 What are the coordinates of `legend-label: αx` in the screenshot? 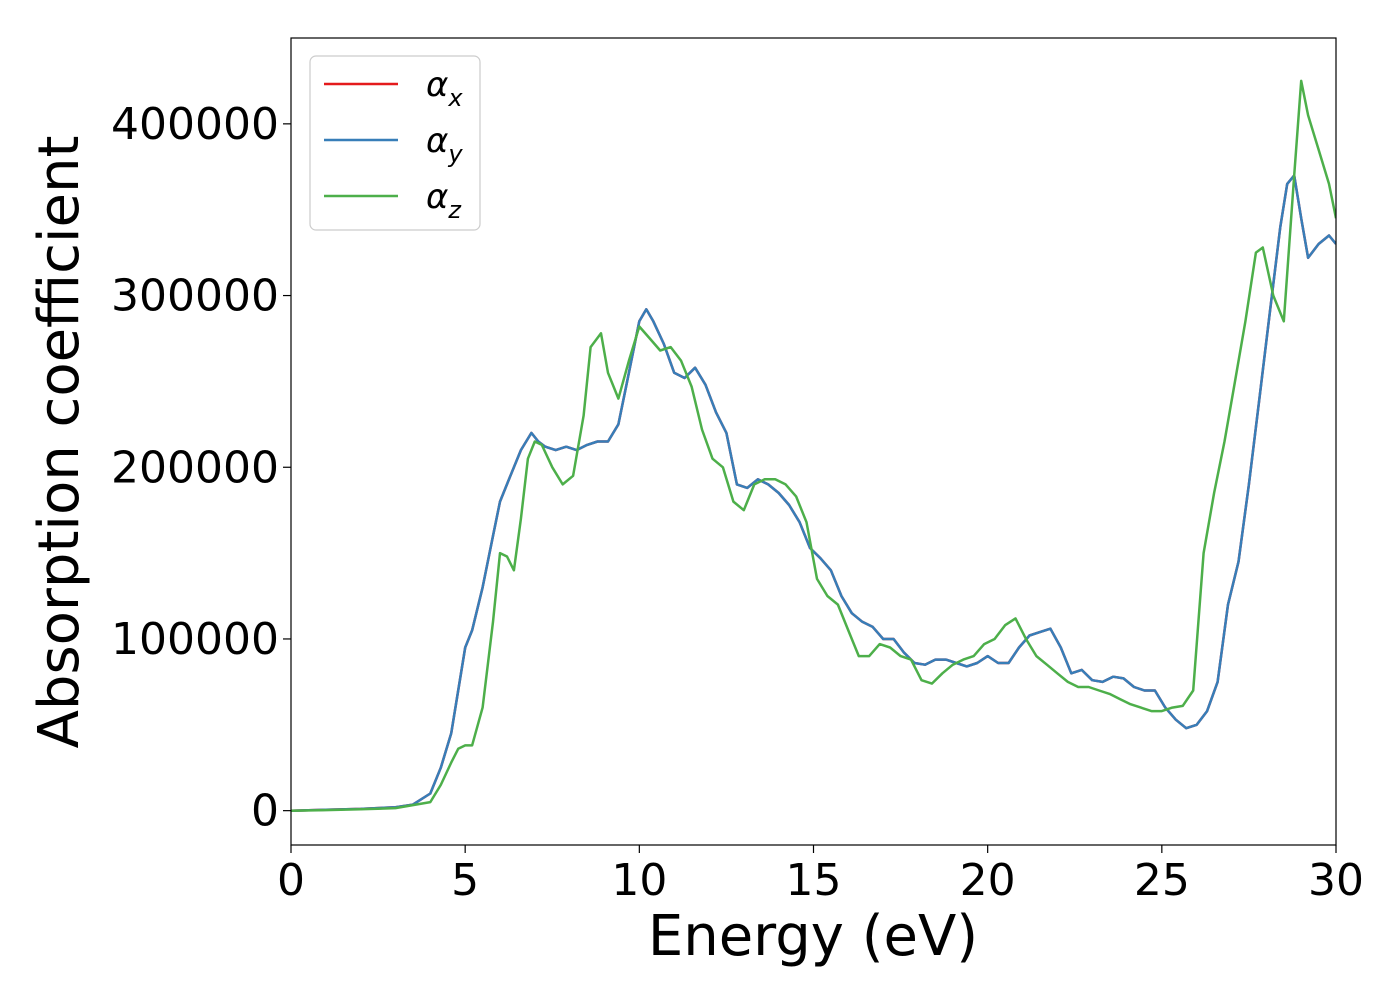 It's located at (444, 88).